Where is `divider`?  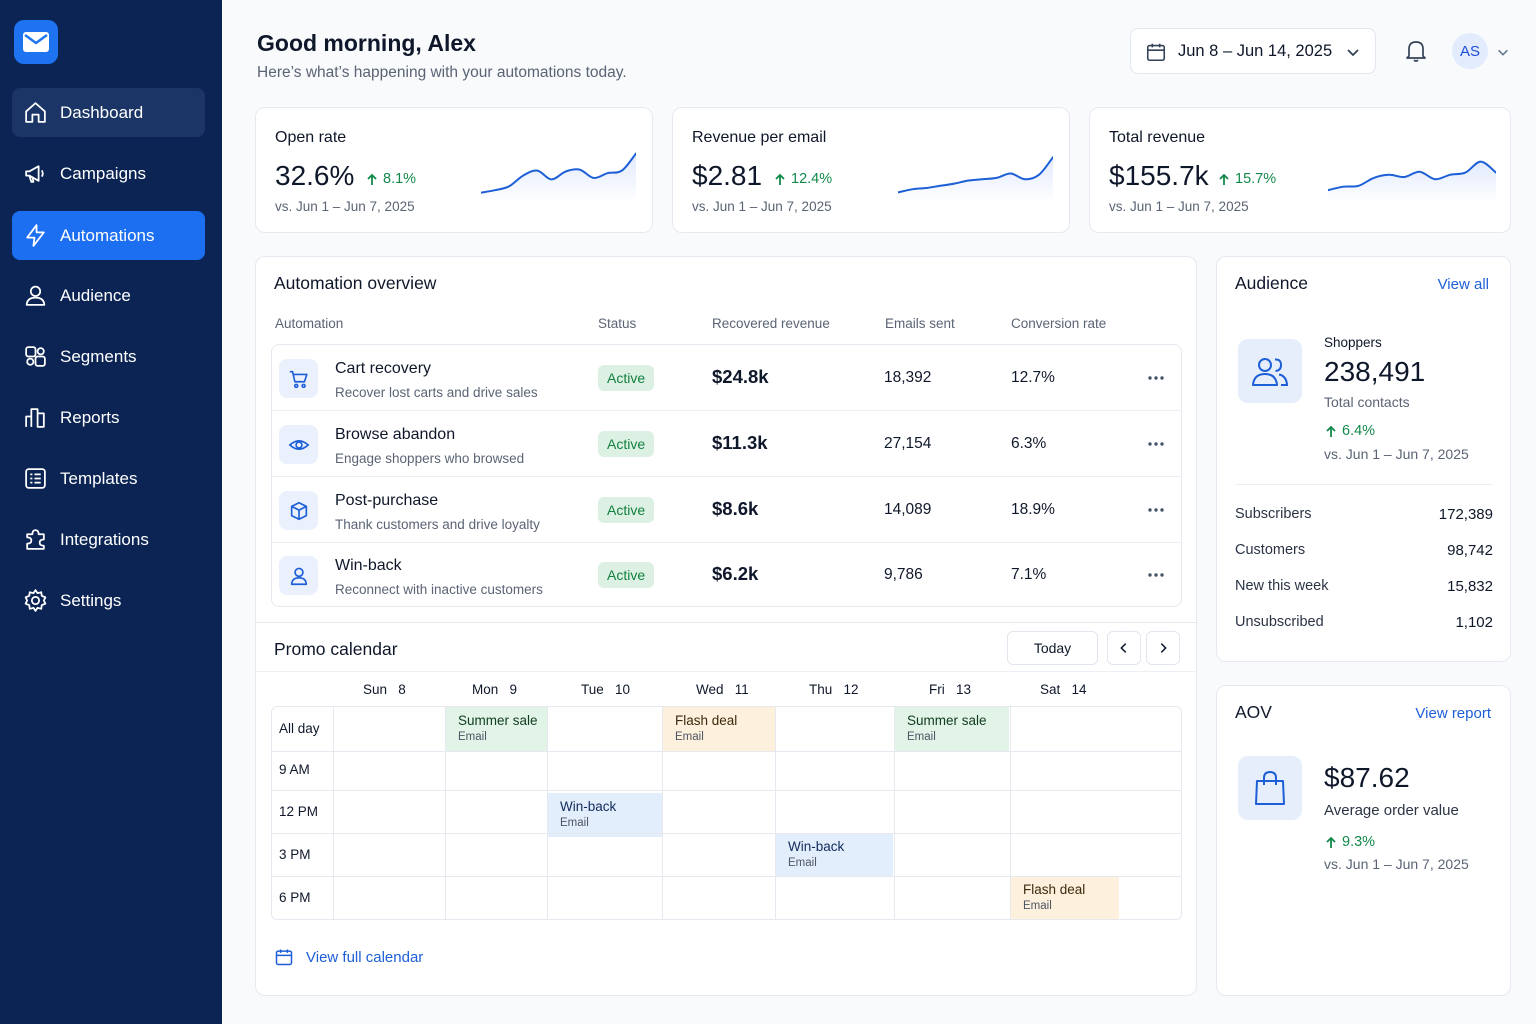
divider is located at coordinates (726, 671).